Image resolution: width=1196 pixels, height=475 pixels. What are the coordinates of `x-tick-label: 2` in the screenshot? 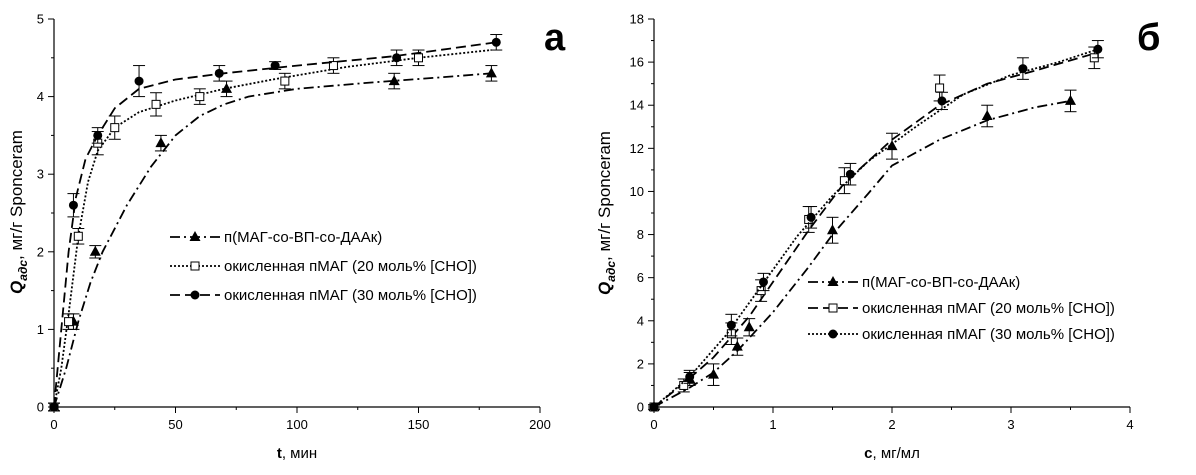 It's located at (891, 424).